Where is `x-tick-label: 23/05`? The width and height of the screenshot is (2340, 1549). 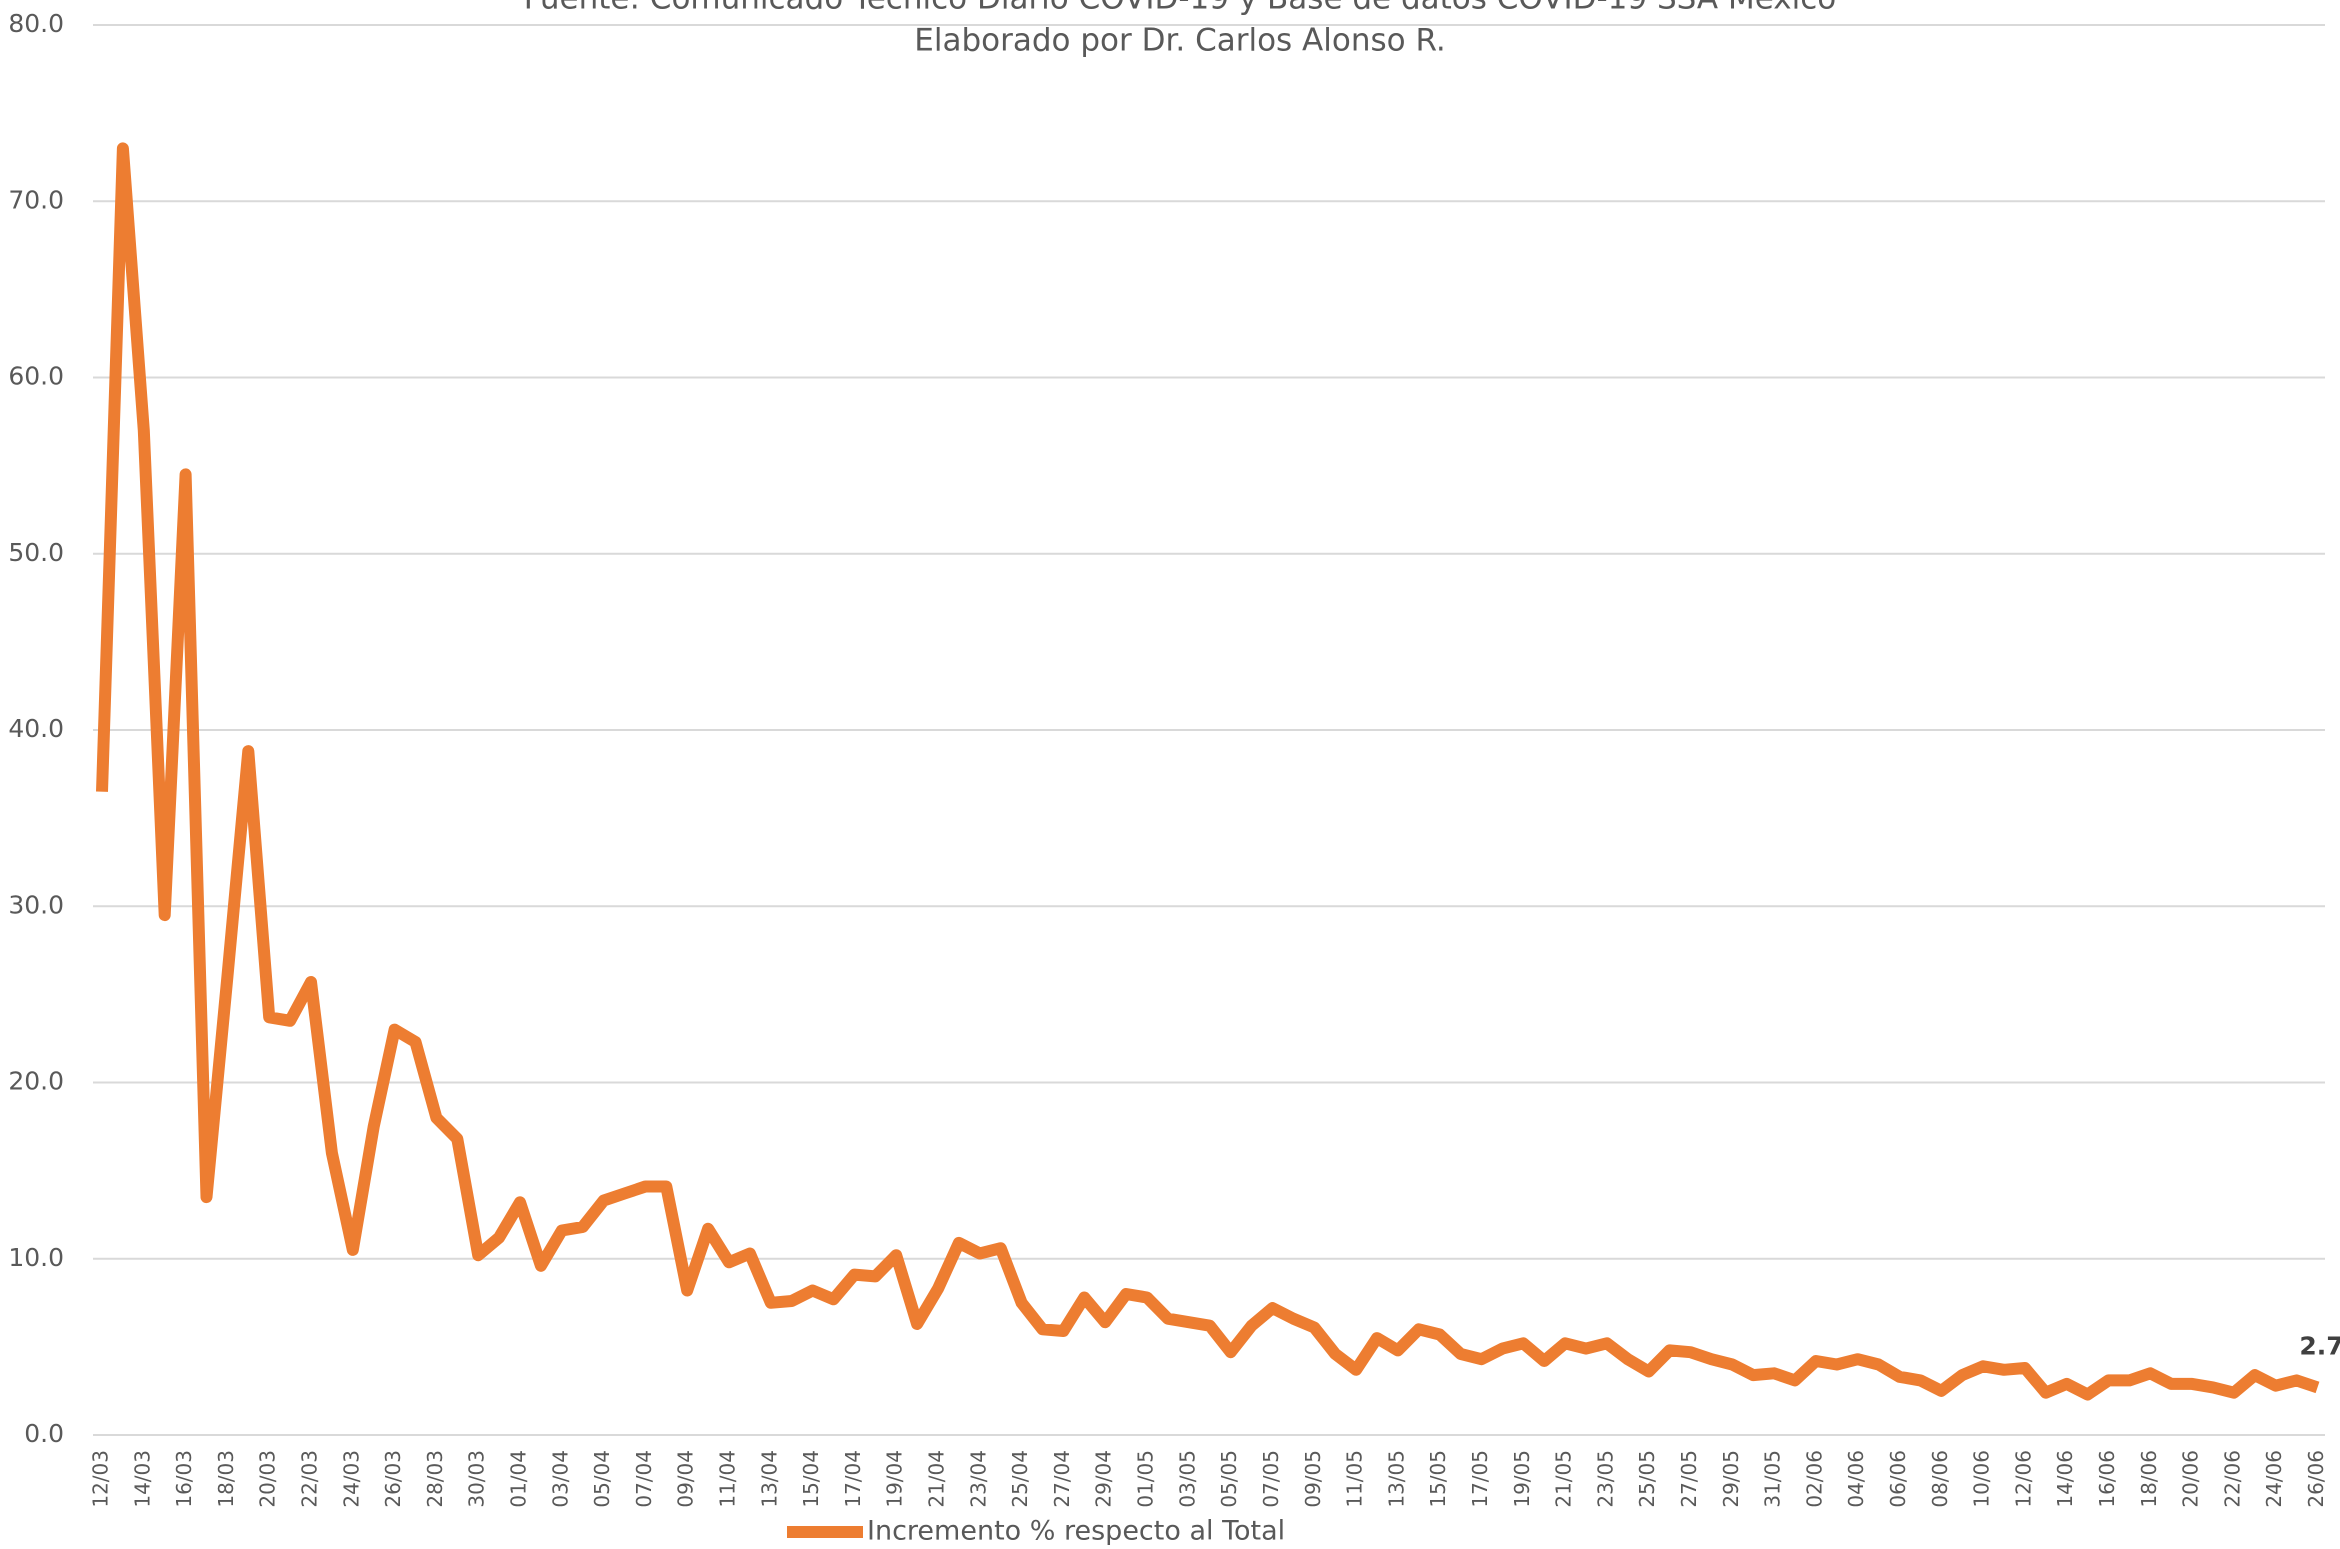
x-tick-label: 23/05 is located at coordinates (1605, 1479).